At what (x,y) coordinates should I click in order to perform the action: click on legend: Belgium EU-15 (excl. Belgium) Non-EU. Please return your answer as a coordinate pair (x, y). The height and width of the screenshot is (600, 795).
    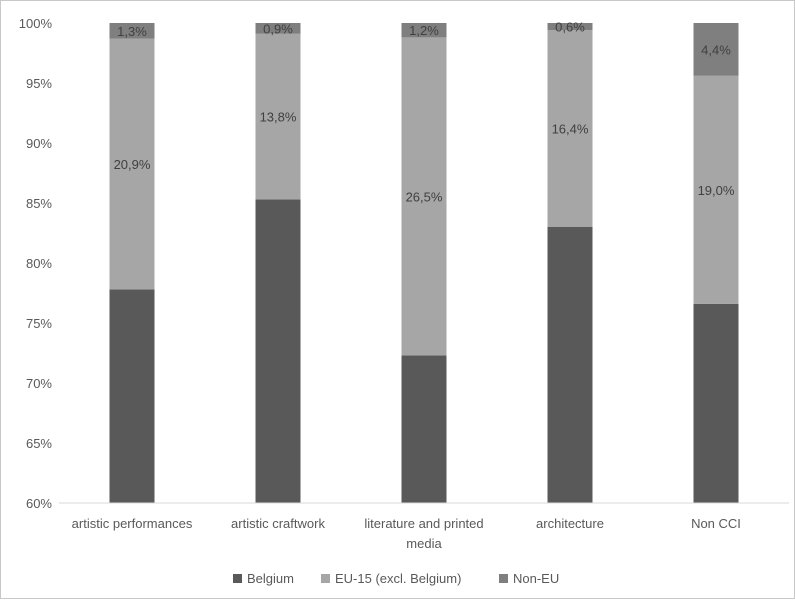
    Looking at the image, I should click on (396, 578).